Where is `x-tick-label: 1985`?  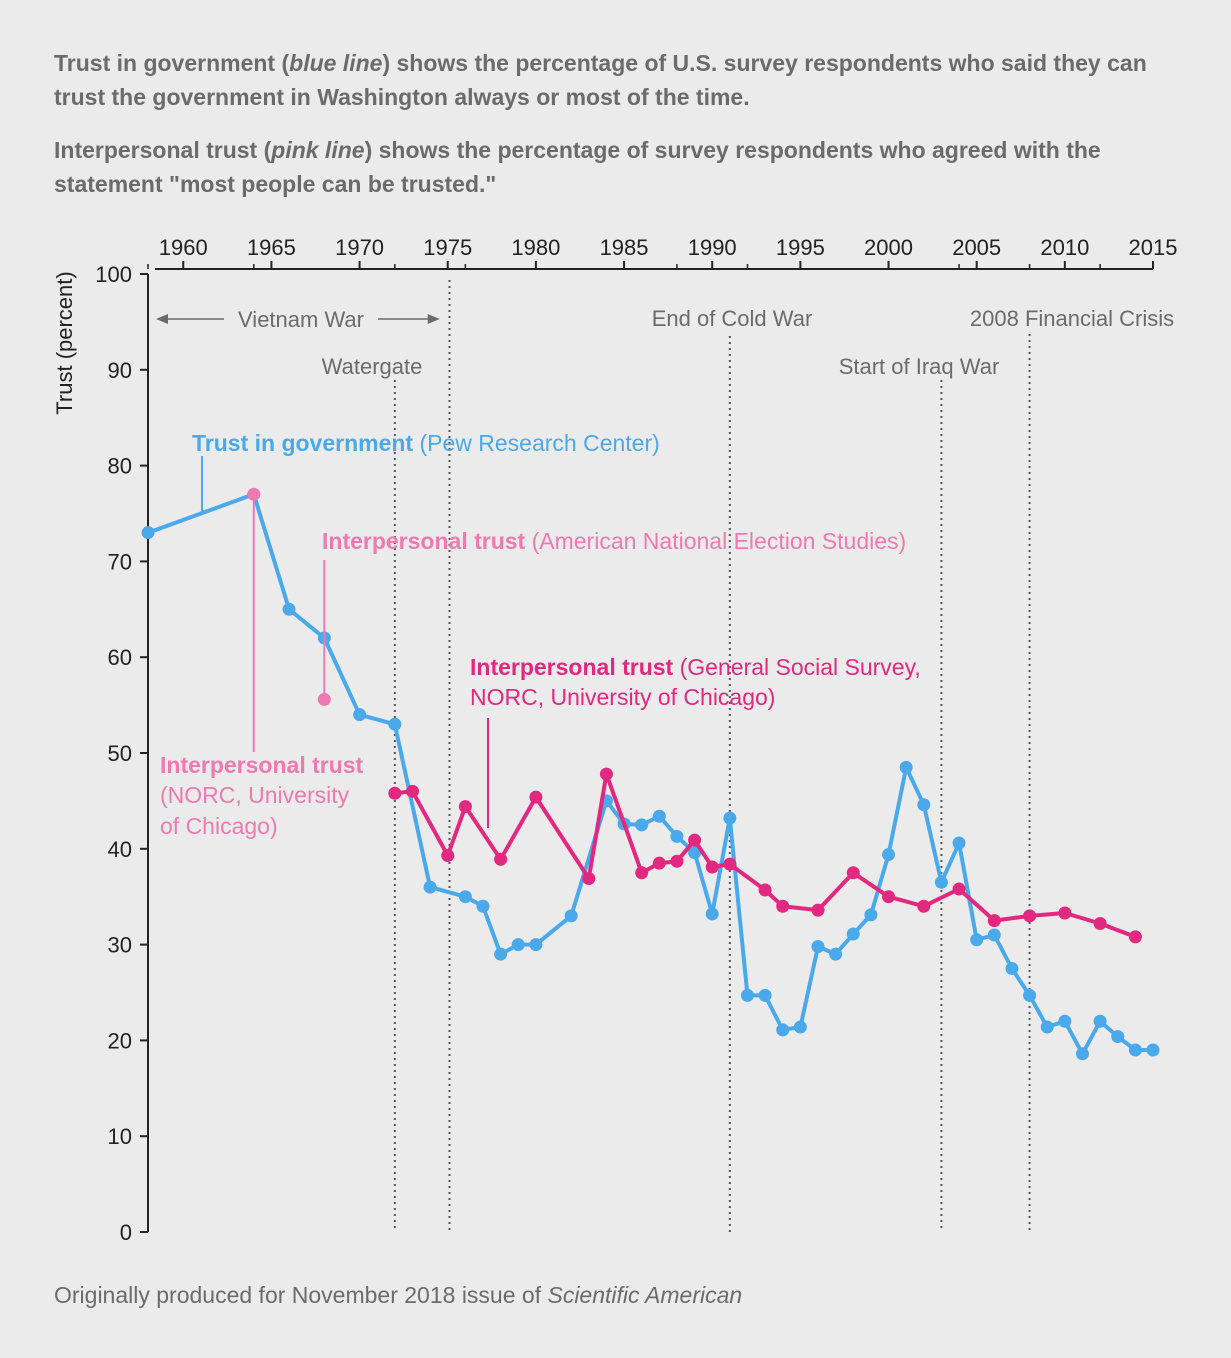
x-tick-label: 1985 is located at coordinates (624, 247).